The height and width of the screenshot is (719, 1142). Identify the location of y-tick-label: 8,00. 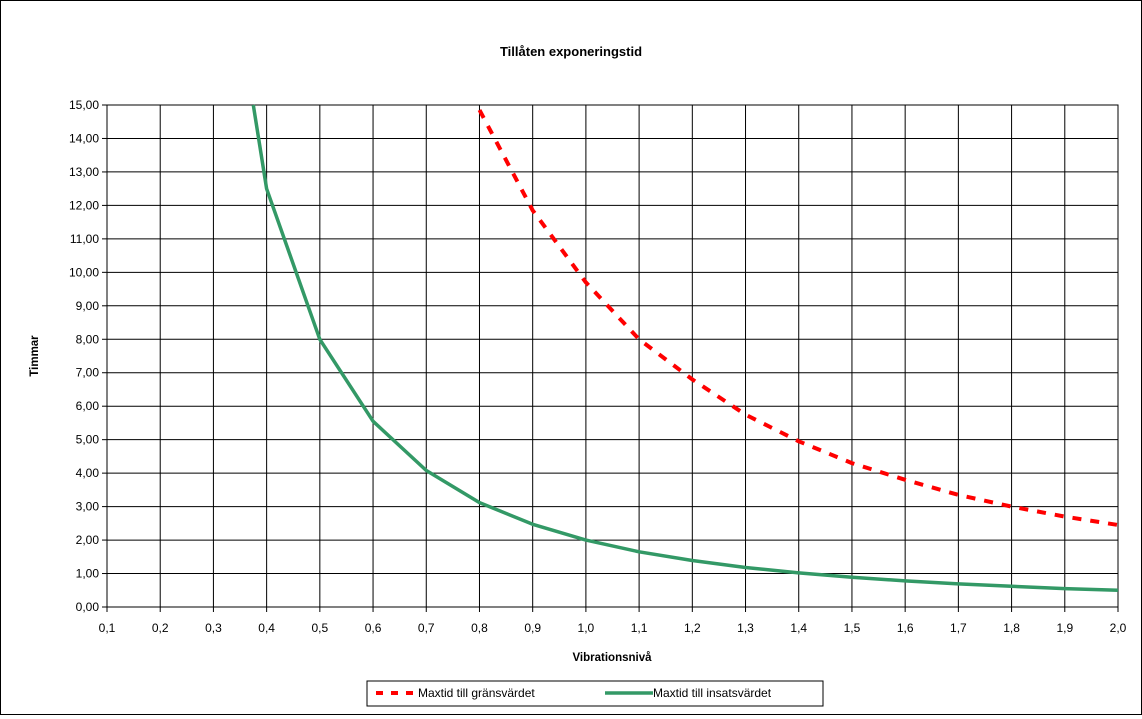
(88, 339).